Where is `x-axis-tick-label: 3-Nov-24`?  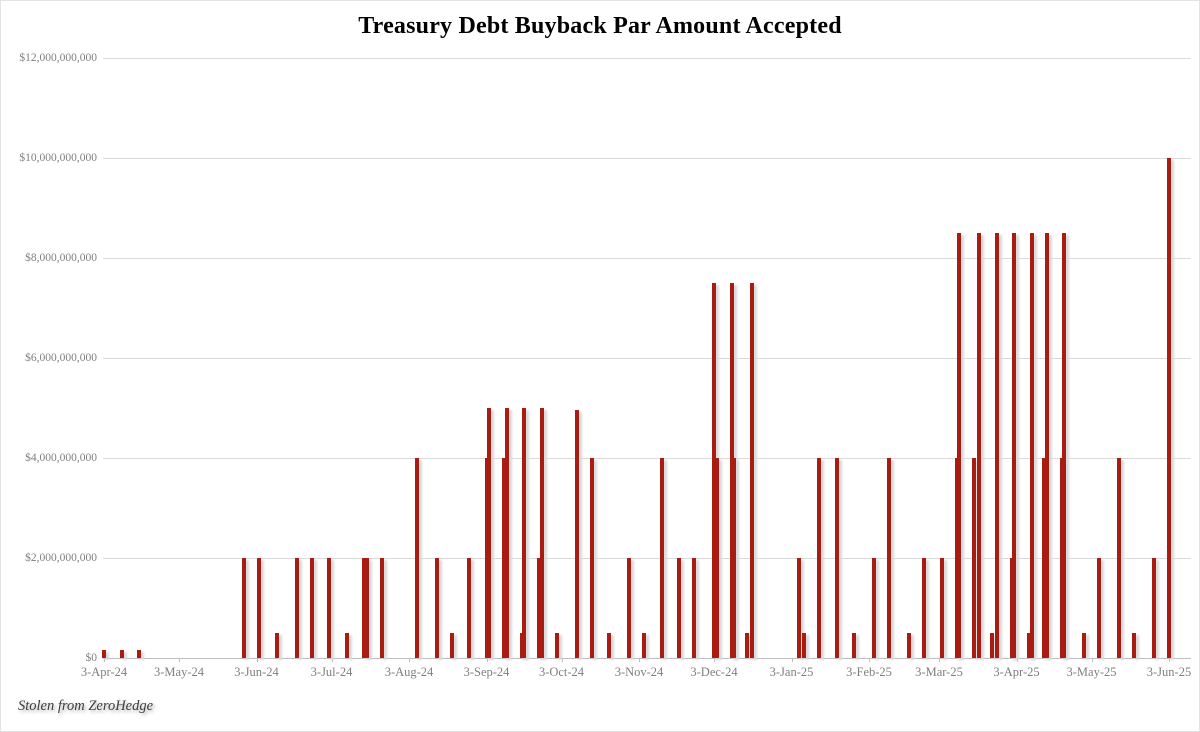 x-axis-tick-label: 3-Nov-24 is located at coordinates (639, 672).